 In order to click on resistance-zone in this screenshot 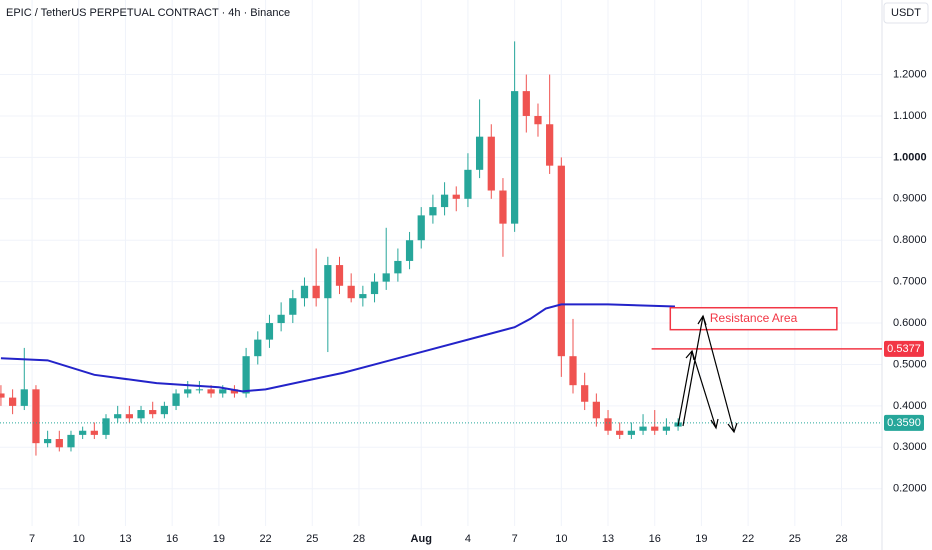, I will do `click(753, 318)`.